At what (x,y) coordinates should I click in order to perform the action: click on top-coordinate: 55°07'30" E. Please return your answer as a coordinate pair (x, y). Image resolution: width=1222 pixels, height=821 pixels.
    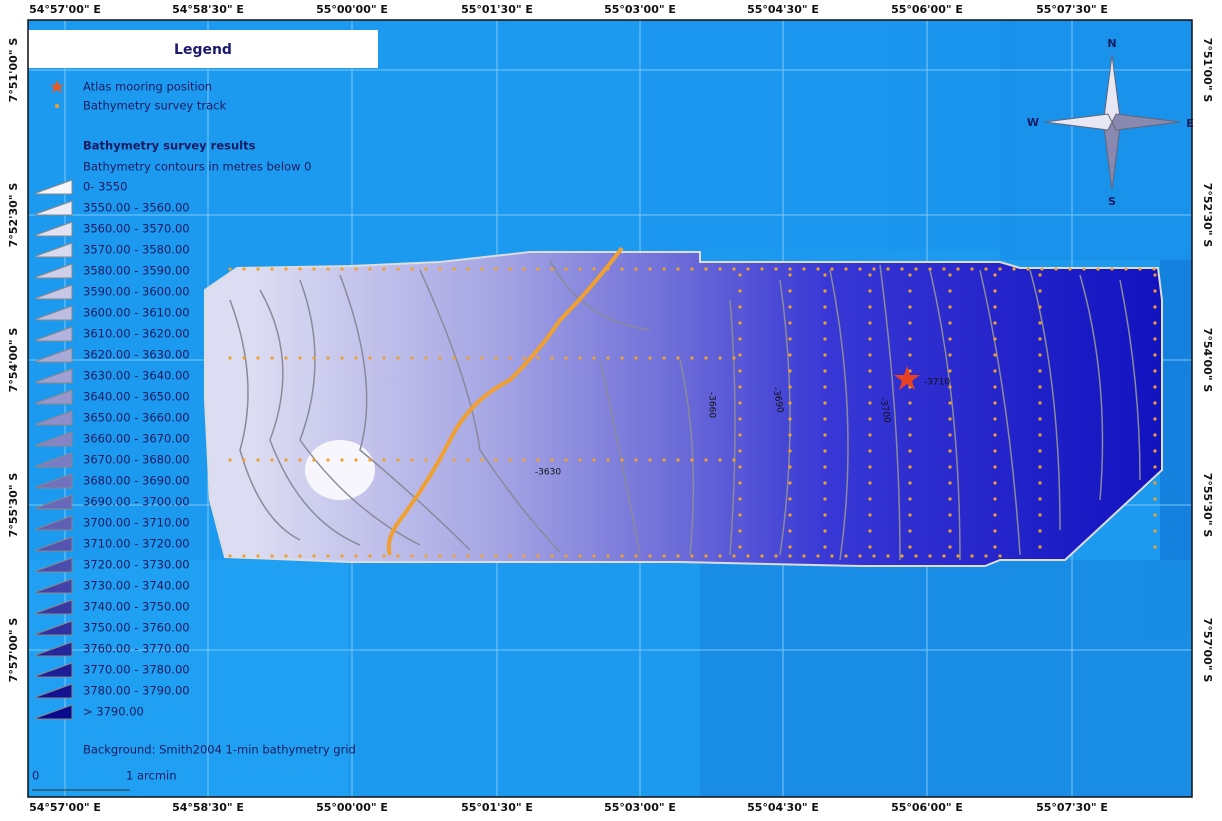
    Looking at the image, I should click on (1072, 9).